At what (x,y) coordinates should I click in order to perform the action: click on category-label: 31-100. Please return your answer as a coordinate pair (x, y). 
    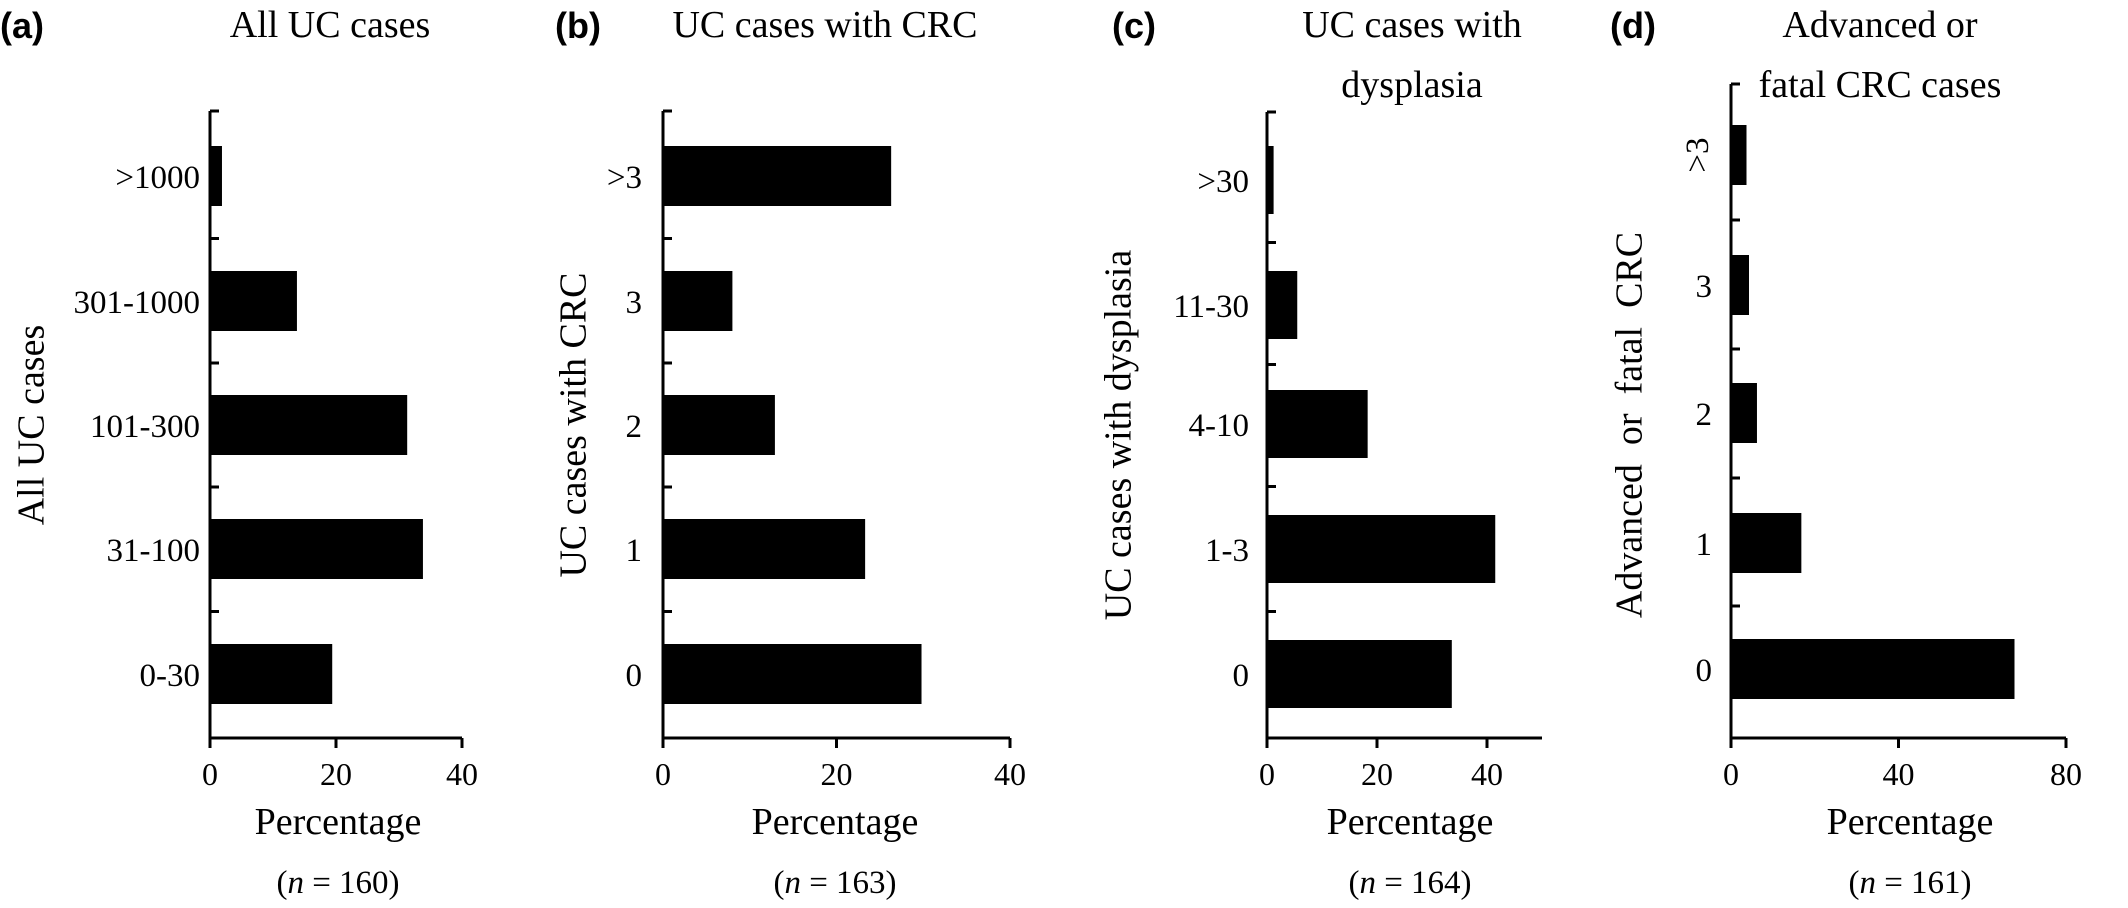
    Looking at the image, I should click on (154, 551).